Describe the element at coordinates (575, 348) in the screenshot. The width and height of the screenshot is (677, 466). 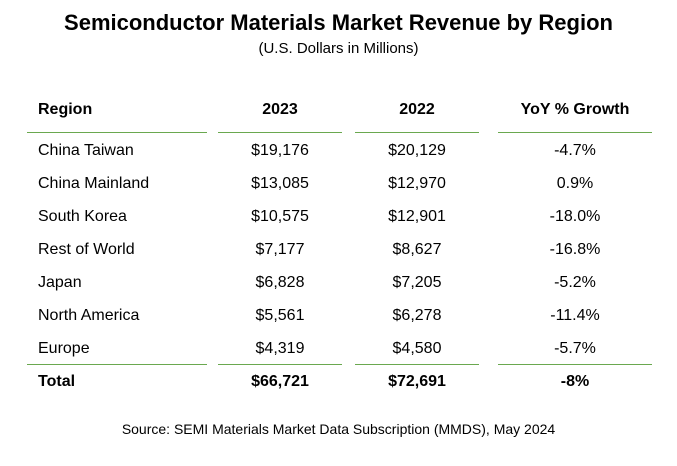
I see `table-cell-yoy: -5.7%` at that location.